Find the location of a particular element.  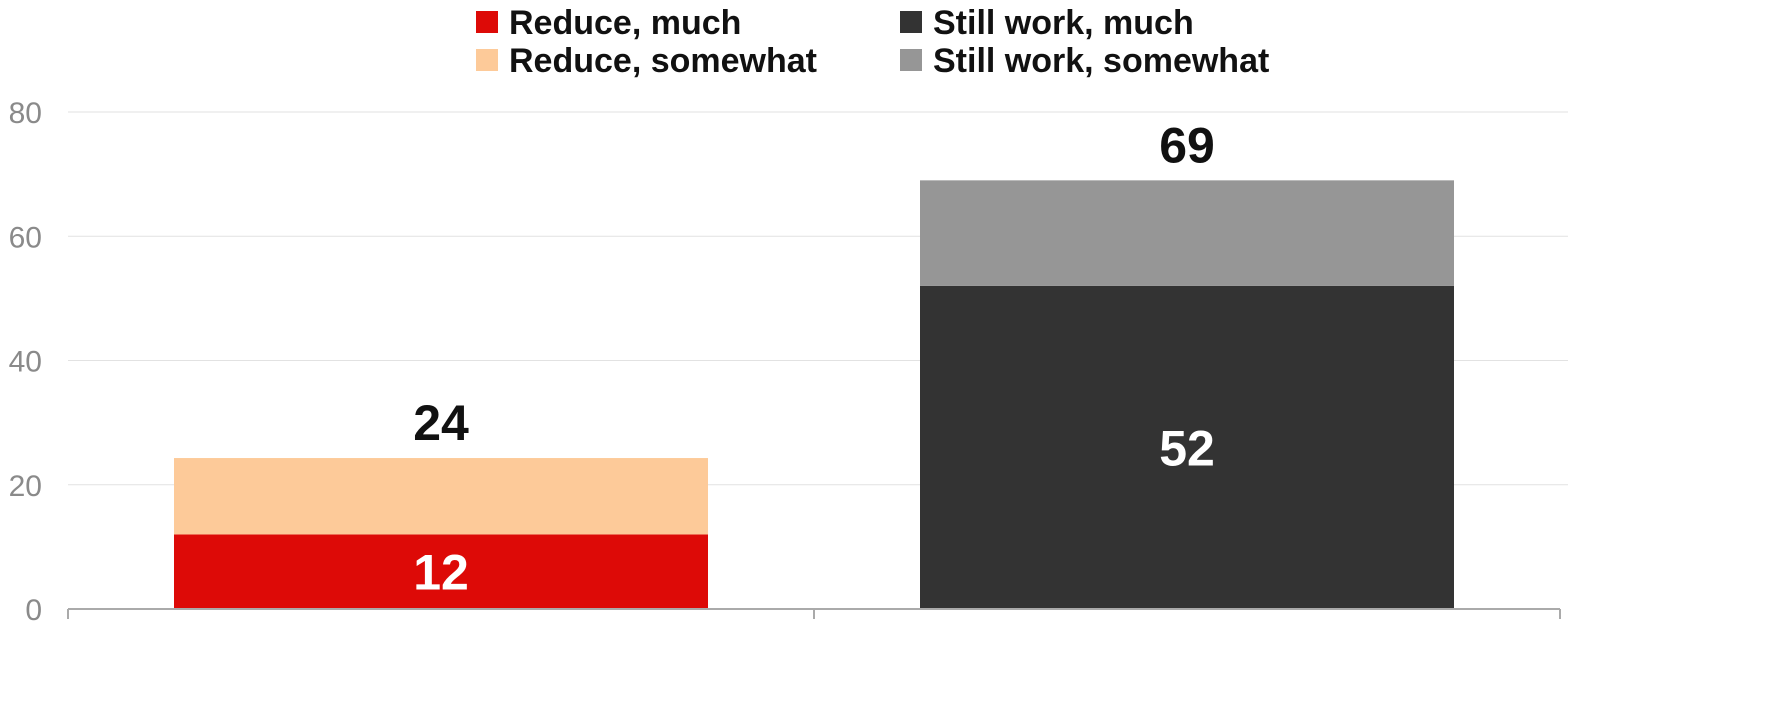

legend-item: Reduce, somewhat is located at coordinates (646, 61).